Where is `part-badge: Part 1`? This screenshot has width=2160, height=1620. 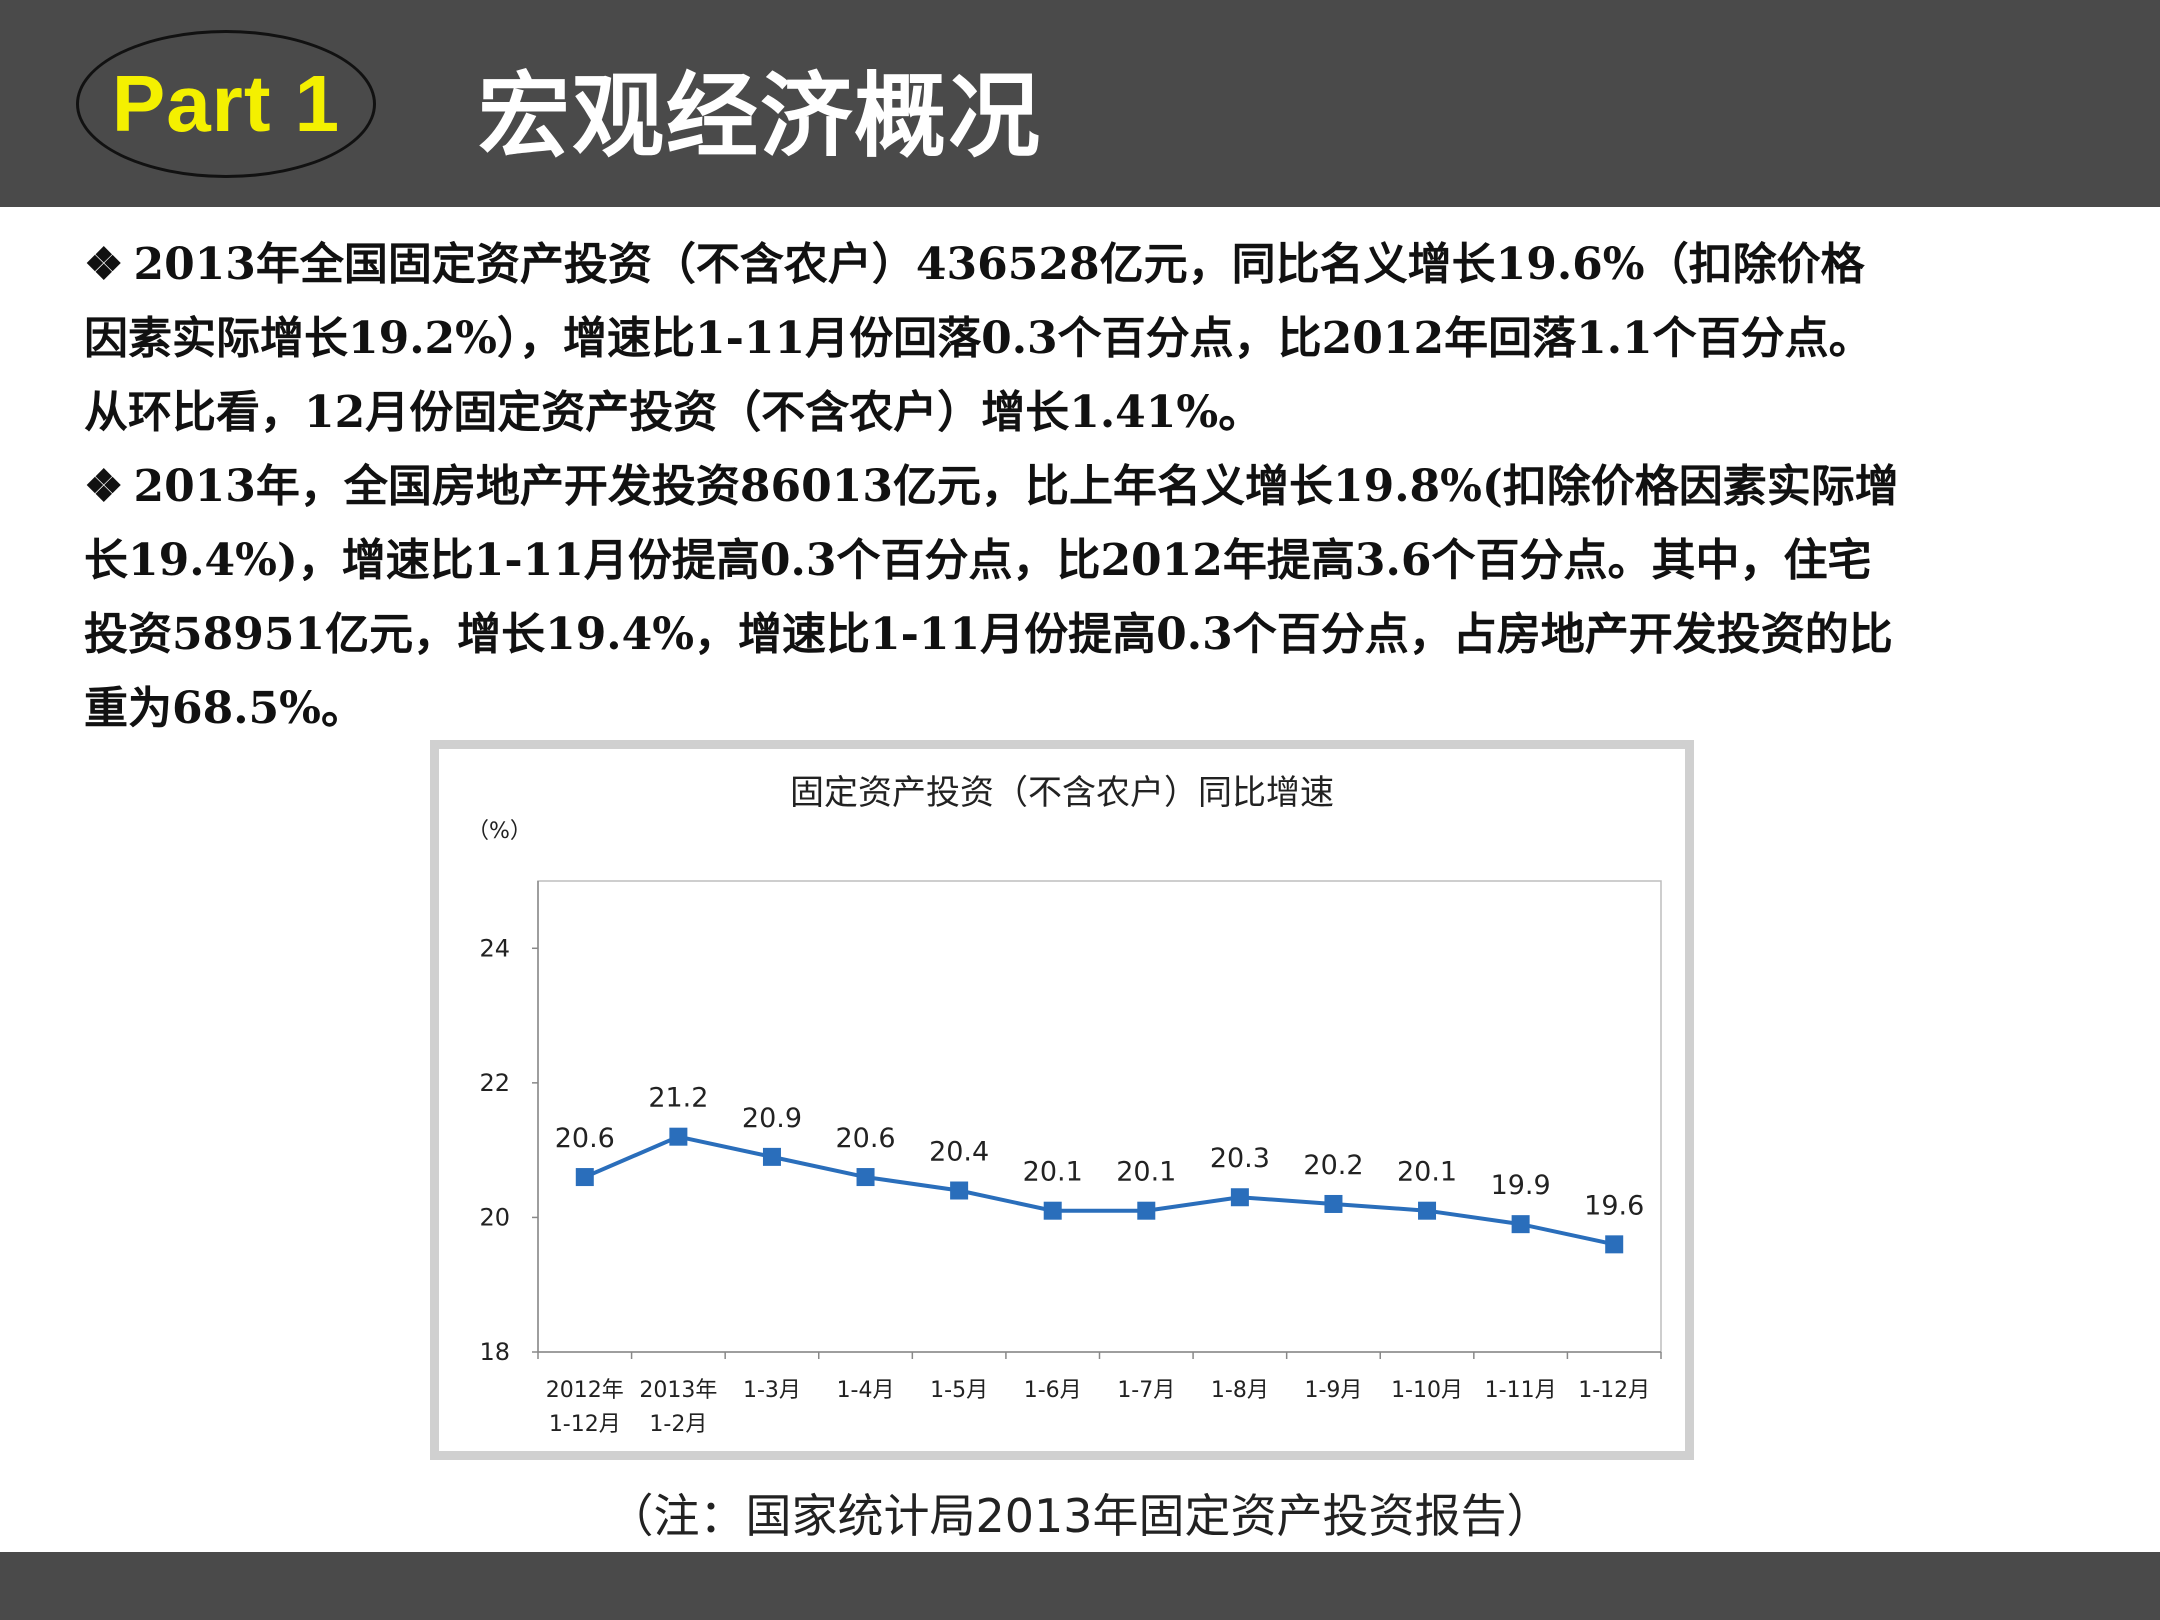
part-badge: Part 1 is located at coordinates (226, 104).